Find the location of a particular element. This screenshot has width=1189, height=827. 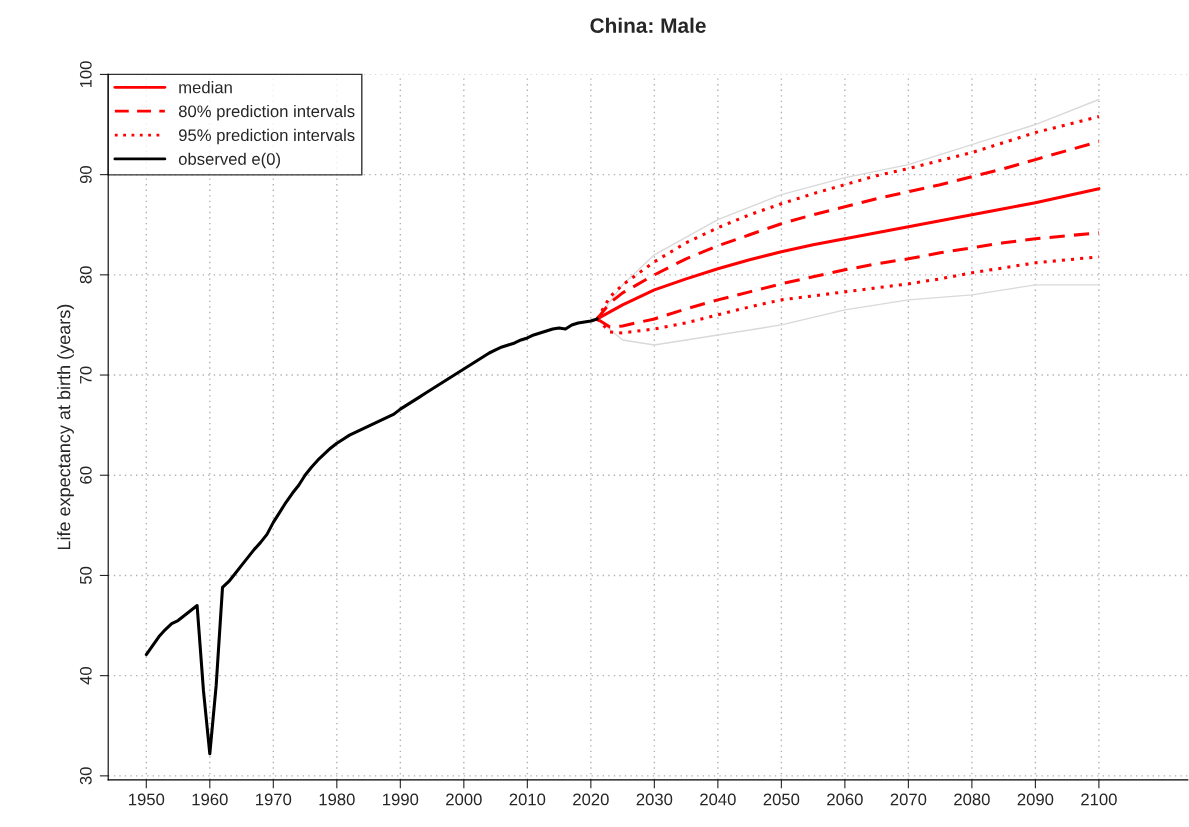

legend-label: 80% prediction intervals is located at coordinates (266, 112).